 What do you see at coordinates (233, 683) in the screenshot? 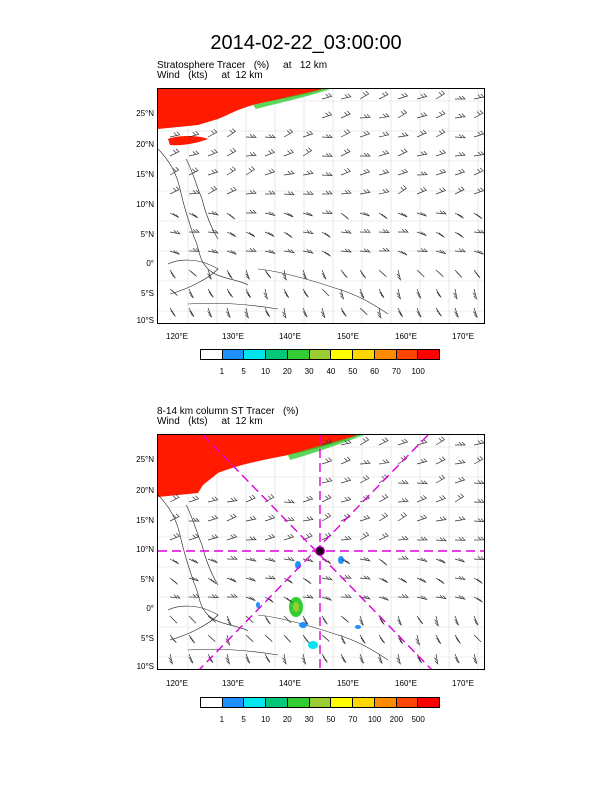
I see `lon-label: 130°E` at bounding box center [233, 683].